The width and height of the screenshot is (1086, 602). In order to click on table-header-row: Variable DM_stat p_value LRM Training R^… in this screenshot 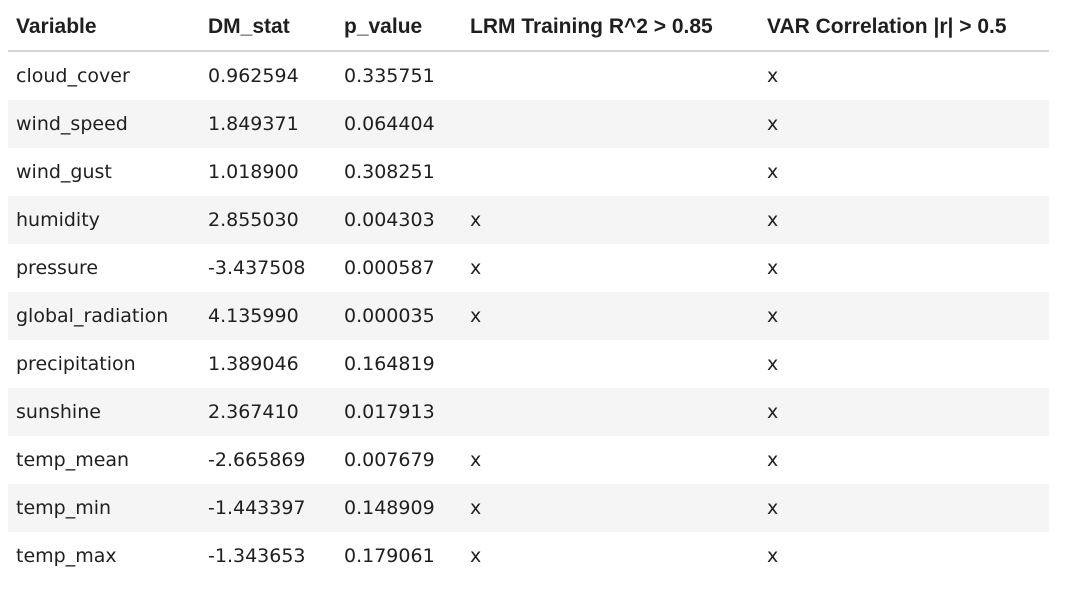, I will do `click(528, 28)`.